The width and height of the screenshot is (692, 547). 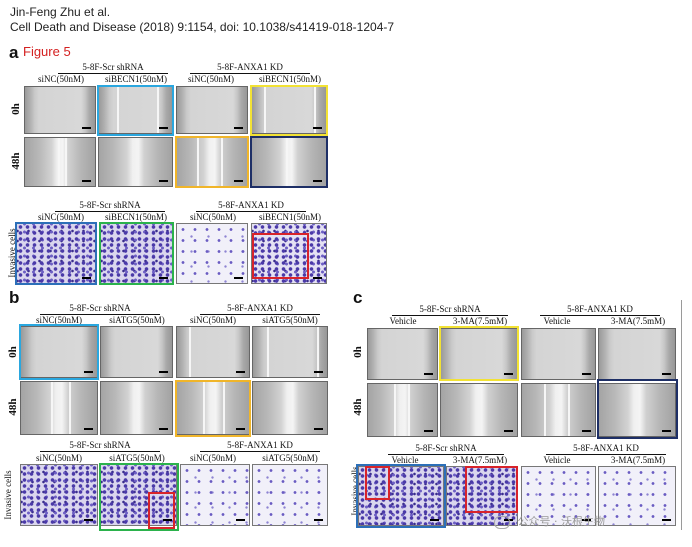 What do you see at coordinates (558, 354) in the screenshot?
I see `panel-c-scratch-0h-vehicle-kd` at bounding box center [558, 354].